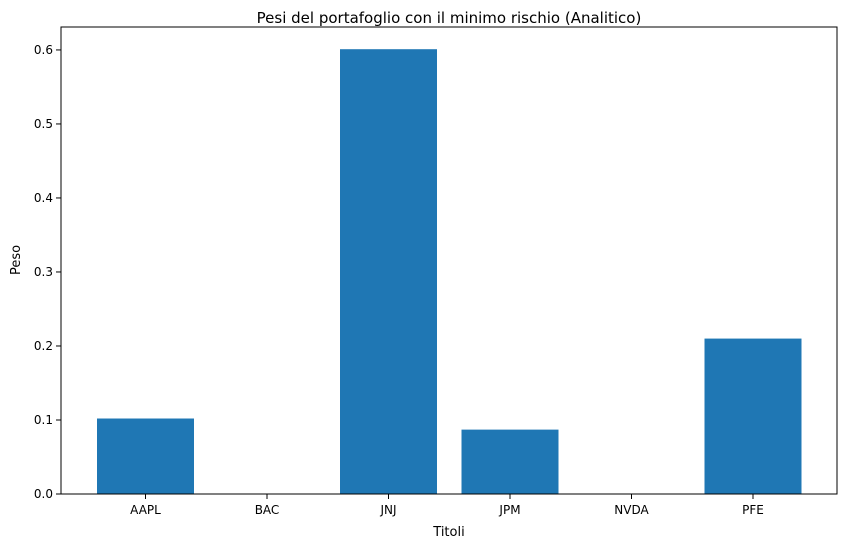 Image resolution: width=846 pixels, height=547 pixels. Describe the element at coordinates (43, 494) in the screenshot. I see `y-tick-label: 0.0` at that location.